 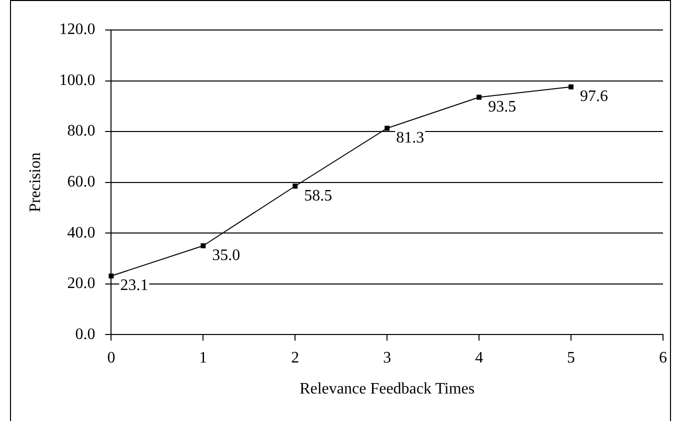 I want to click on x-tick-label: 0, so click(x=111, y=357).